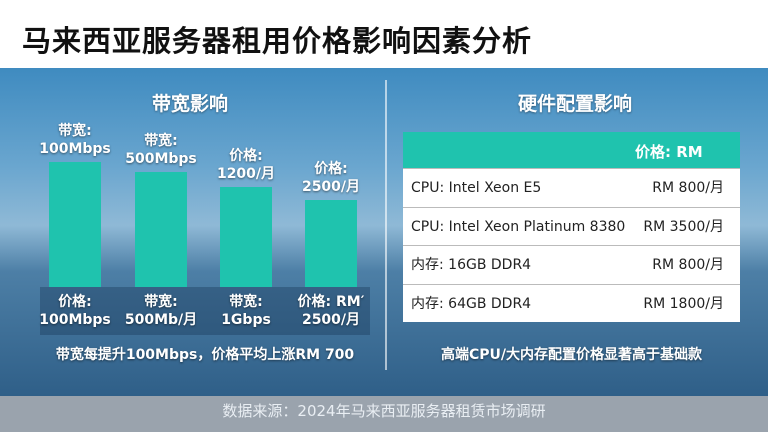 The width and height of the screenshot is (768, 432). Describe the element at coordinates (331, 302) in the screenshot. I see `category-label: 价格: RM′` at that location.